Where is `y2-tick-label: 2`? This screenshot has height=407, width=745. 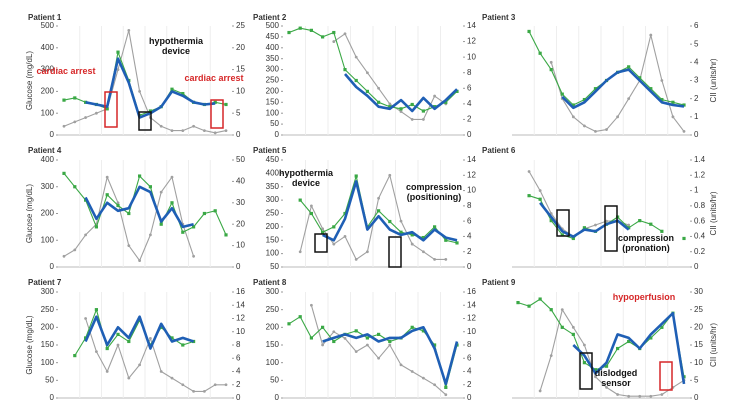 y2-tick-label: 2 is located at coordinates (469, 384).